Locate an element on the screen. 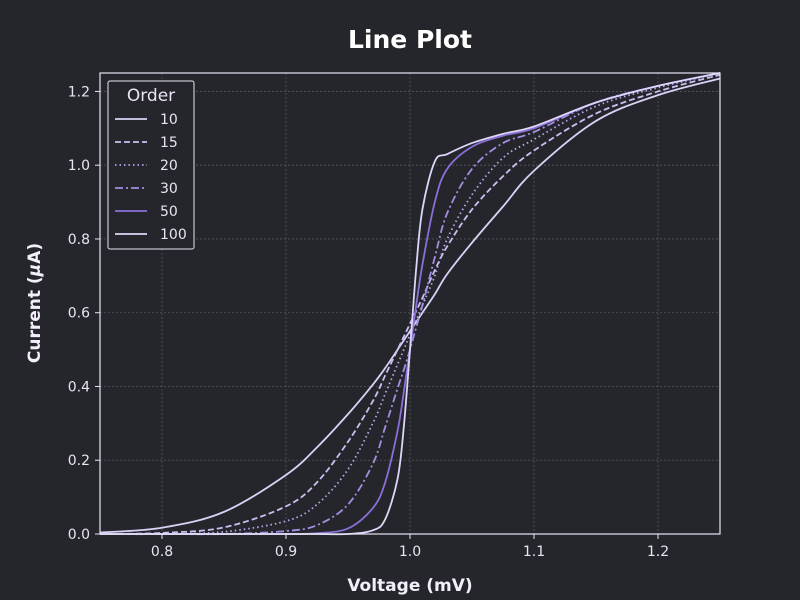  legend-label-100: 100 is located at coordinates (173, 235).